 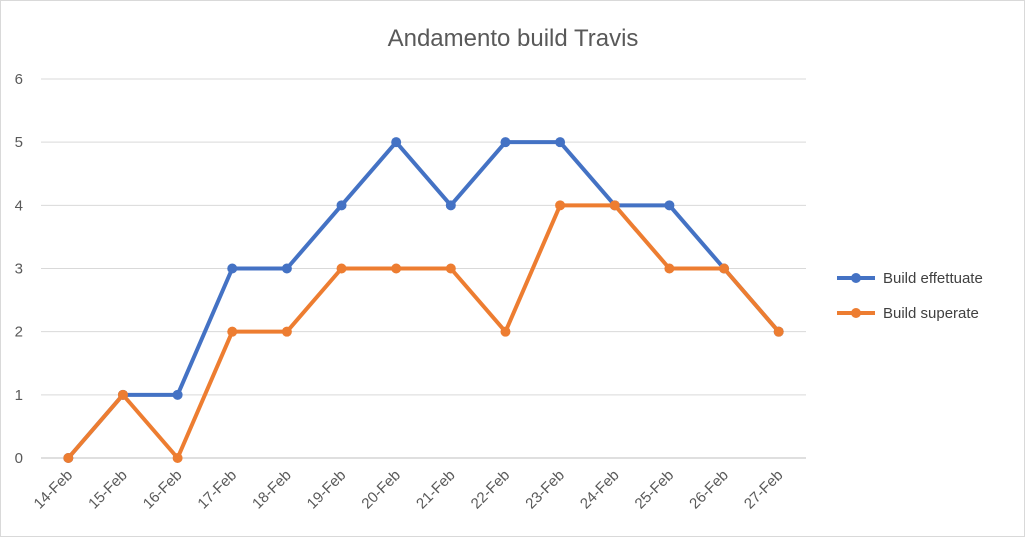 What do you see at coordinates (163, 490) in the screenshot?
I see `x-tick-label: 16-Feb` at bounding box center [163, 490].